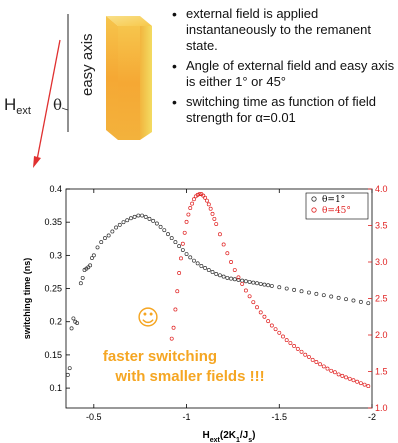 This screenshot has height=443, width=398. What do you see at coordinates (381, 299) in the screenshot?
I see `y-tick-label-right: 2.5` at bounding box center [381, 299].